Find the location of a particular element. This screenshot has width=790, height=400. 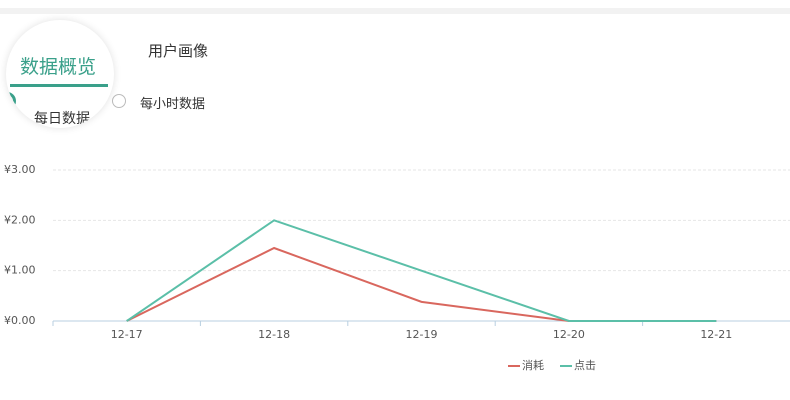

x-tick-label: 12-18 is located at coordinates (274, 334).